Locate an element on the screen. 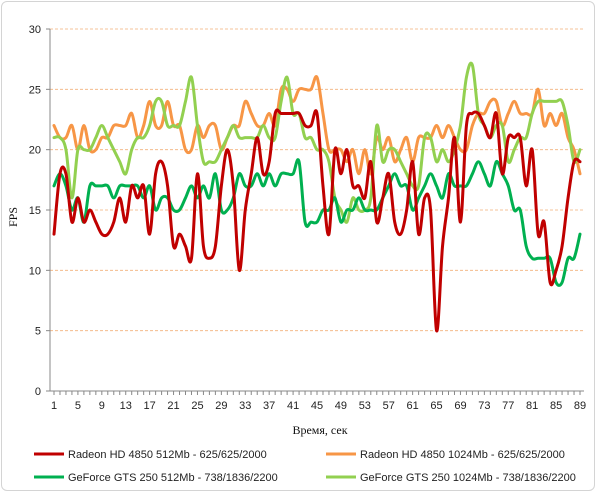 Image resolution: width=598 pixels, height=494 pixels. x-tick-label: 85 is located at coordinates (556, 406).